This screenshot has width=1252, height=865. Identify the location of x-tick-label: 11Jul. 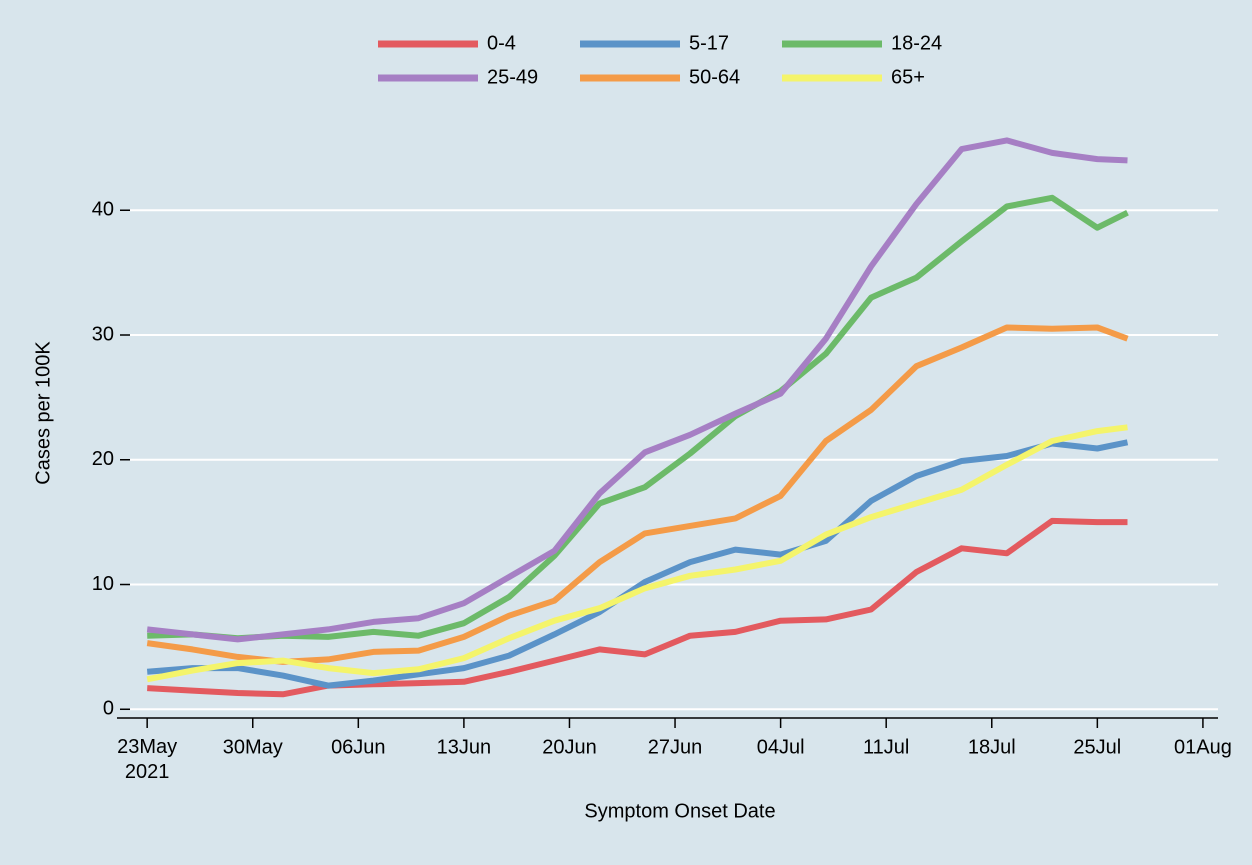
(886, 747).